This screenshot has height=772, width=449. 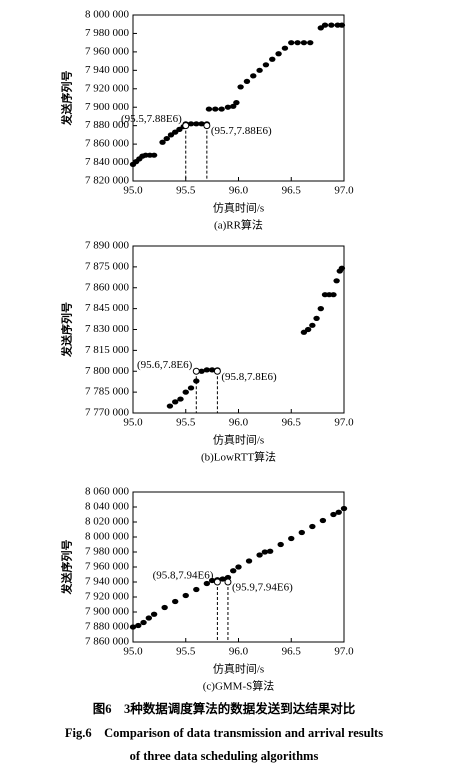 I want to click on y-tick-label: 7 980 000, so click(x=107, y=552).